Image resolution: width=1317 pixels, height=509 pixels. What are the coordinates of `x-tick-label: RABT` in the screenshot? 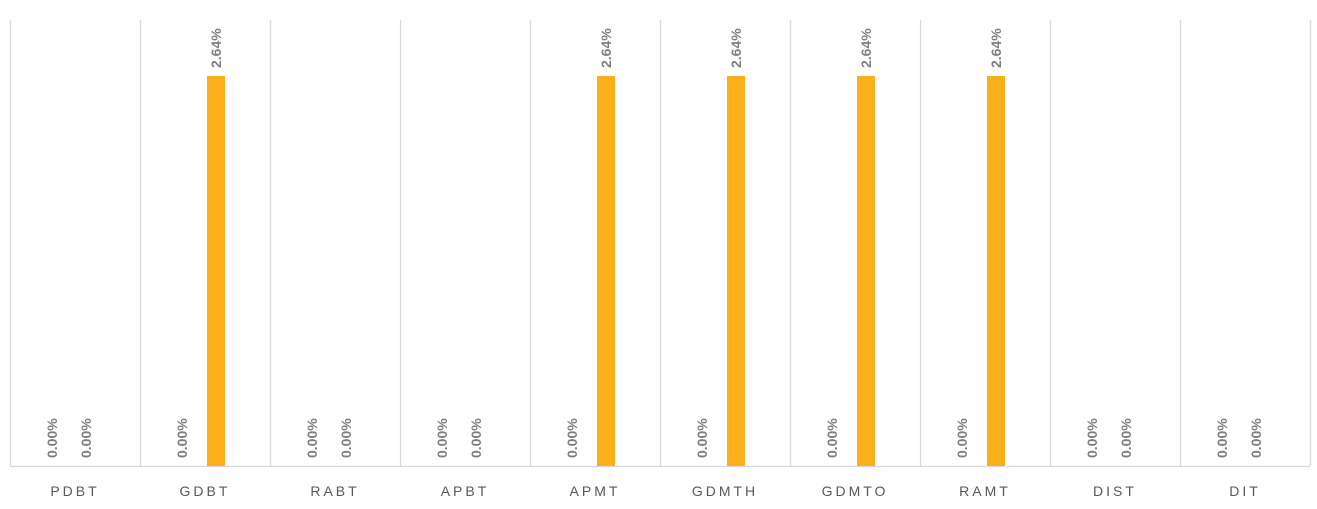 It's located at (334, 491).